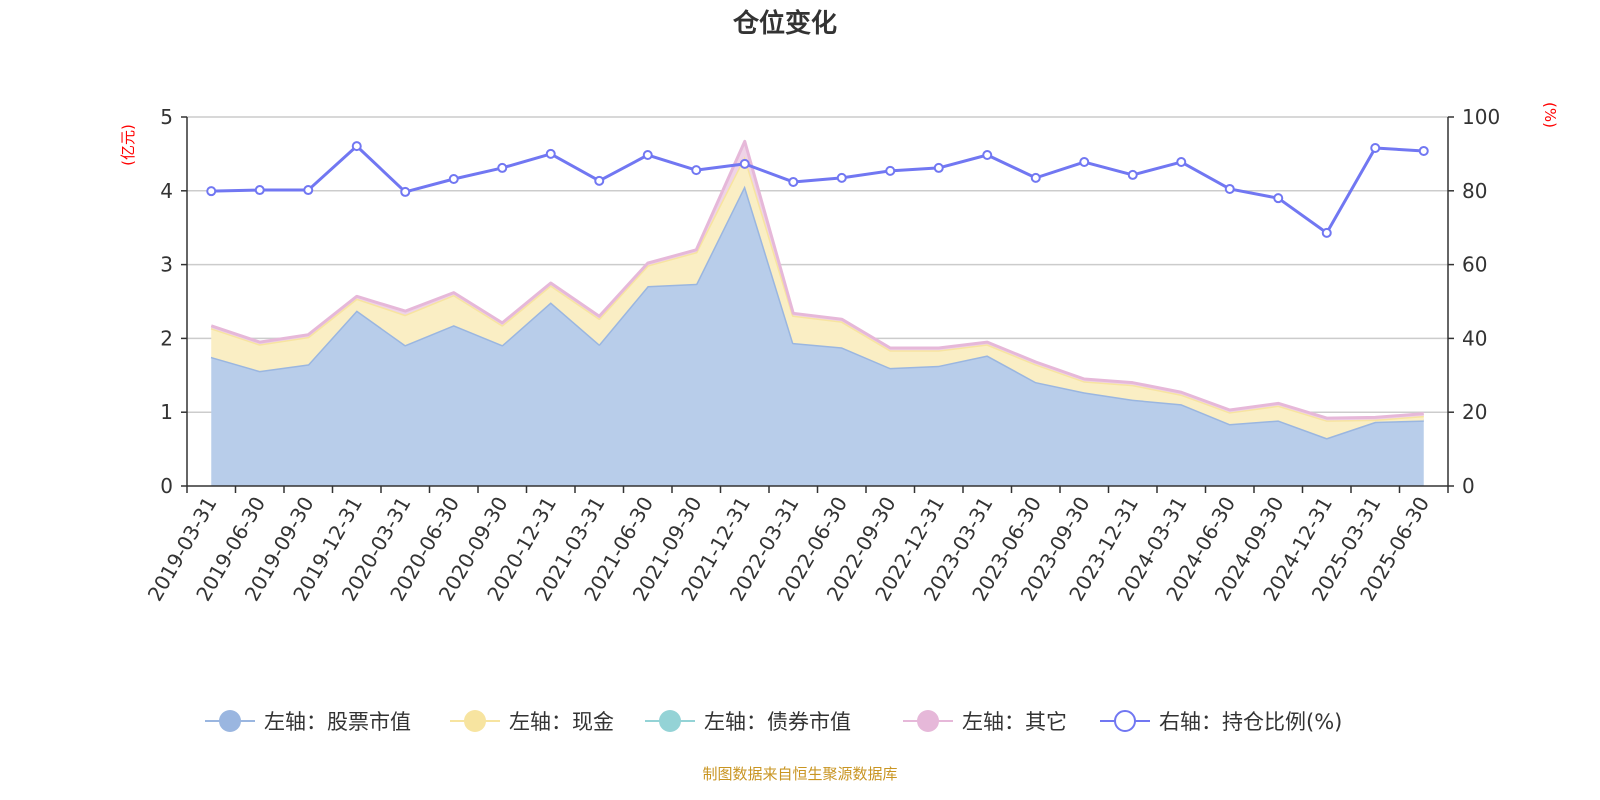 The height and width of the screenshot is (800, 1600). What do you see at coordinates (561, 722) in the screenshot?
I see `legend-label: 左轴：现金` at bounding box center [561, 722].